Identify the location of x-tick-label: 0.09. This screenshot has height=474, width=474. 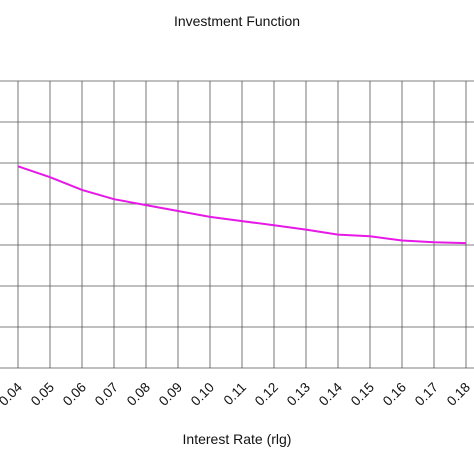
(170, 394).